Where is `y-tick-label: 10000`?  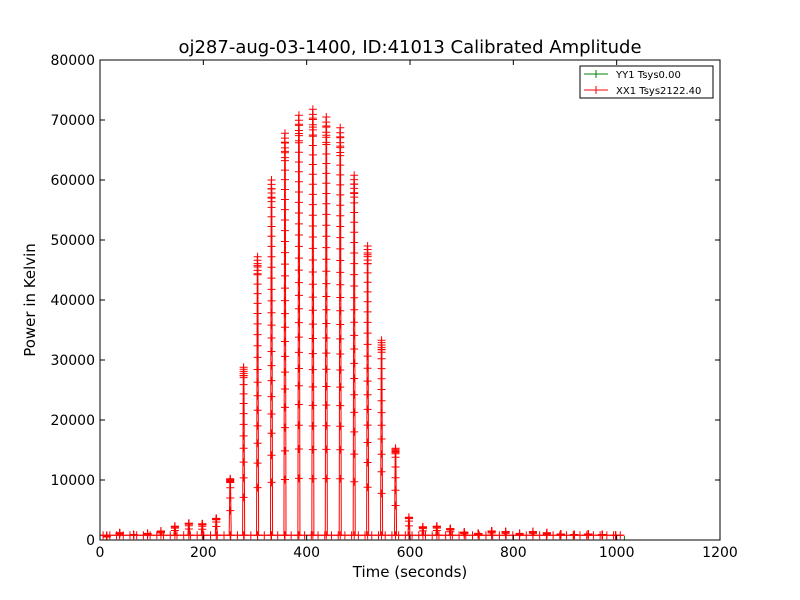
y-tick-label: 10000 is located at coordinates (72, 481).